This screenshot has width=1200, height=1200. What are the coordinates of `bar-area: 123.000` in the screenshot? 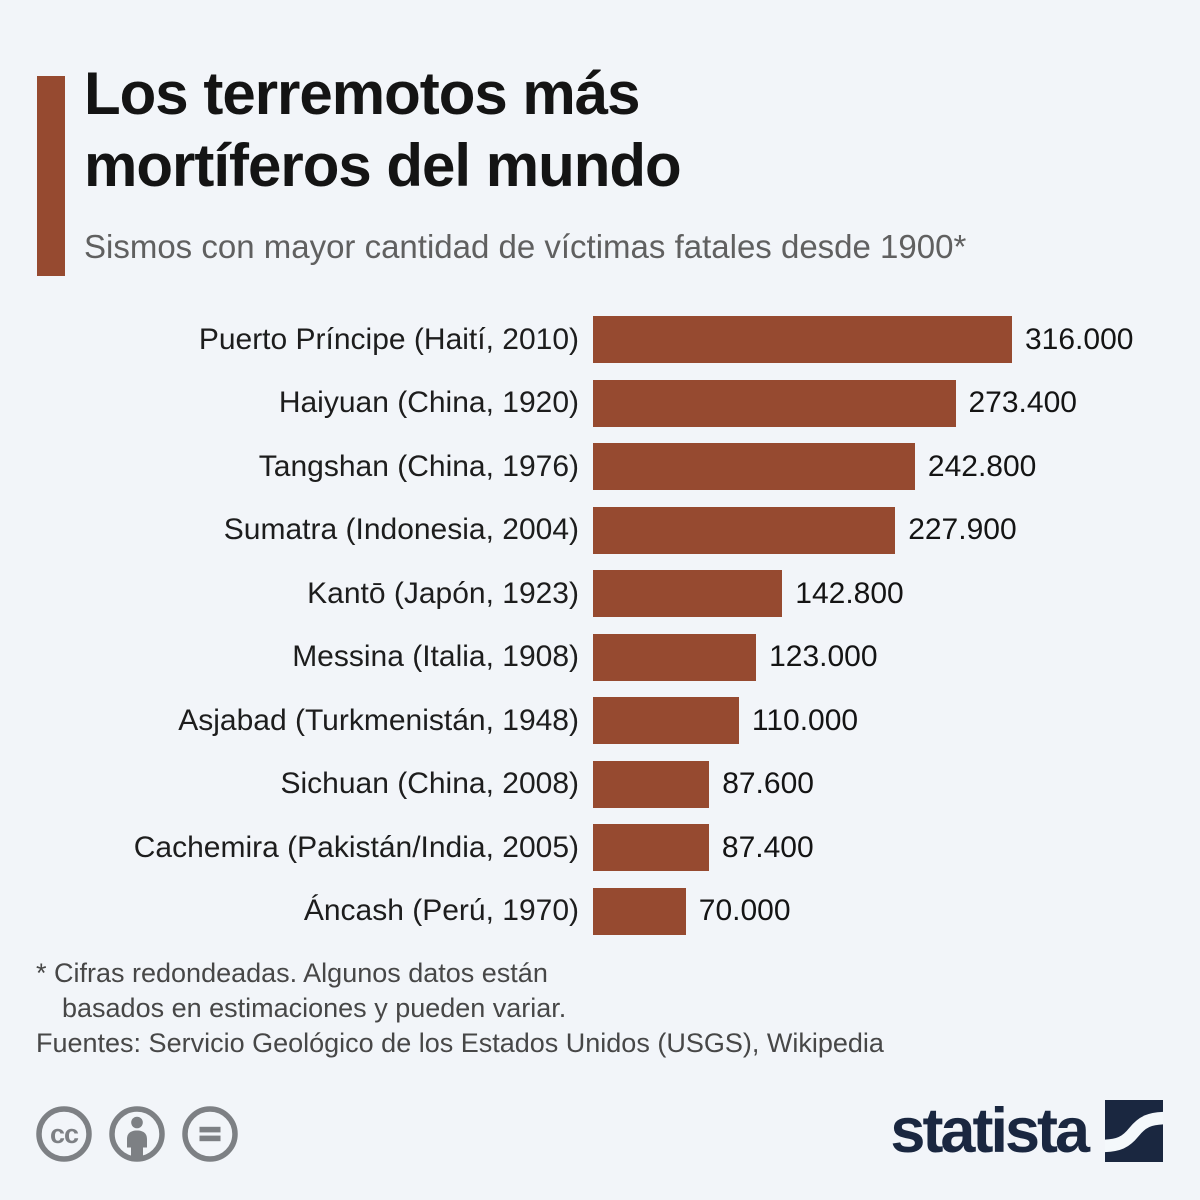 It's located at (896, 657).